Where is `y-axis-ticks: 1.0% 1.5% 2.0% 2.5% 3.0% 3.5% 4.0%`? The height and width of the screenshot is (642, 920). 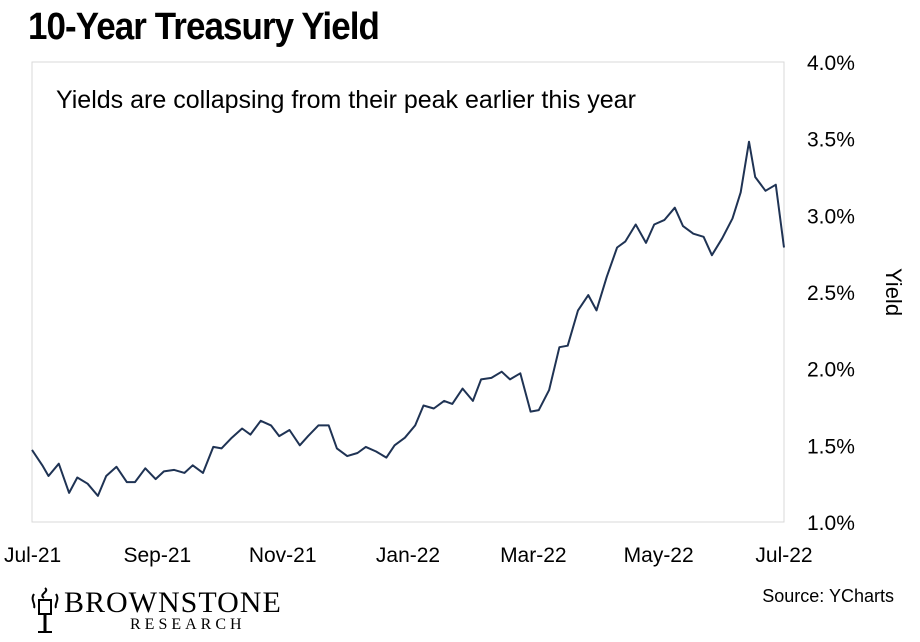 y-axis-ticks: 1.0% 1.5% 2.0% 2.5% 3.0% 3.5% 4.0% is located at coordinates (831, 293).